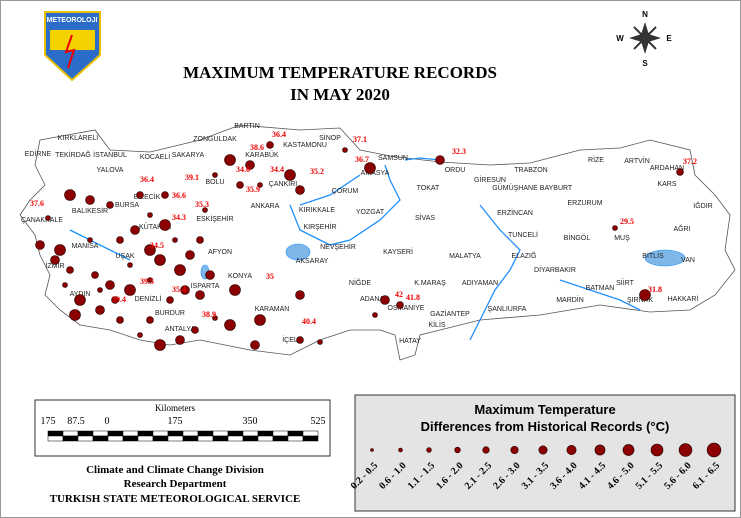 The image size is (741, 518). I want to click on city-label: MALATYA, so click(465, 256).